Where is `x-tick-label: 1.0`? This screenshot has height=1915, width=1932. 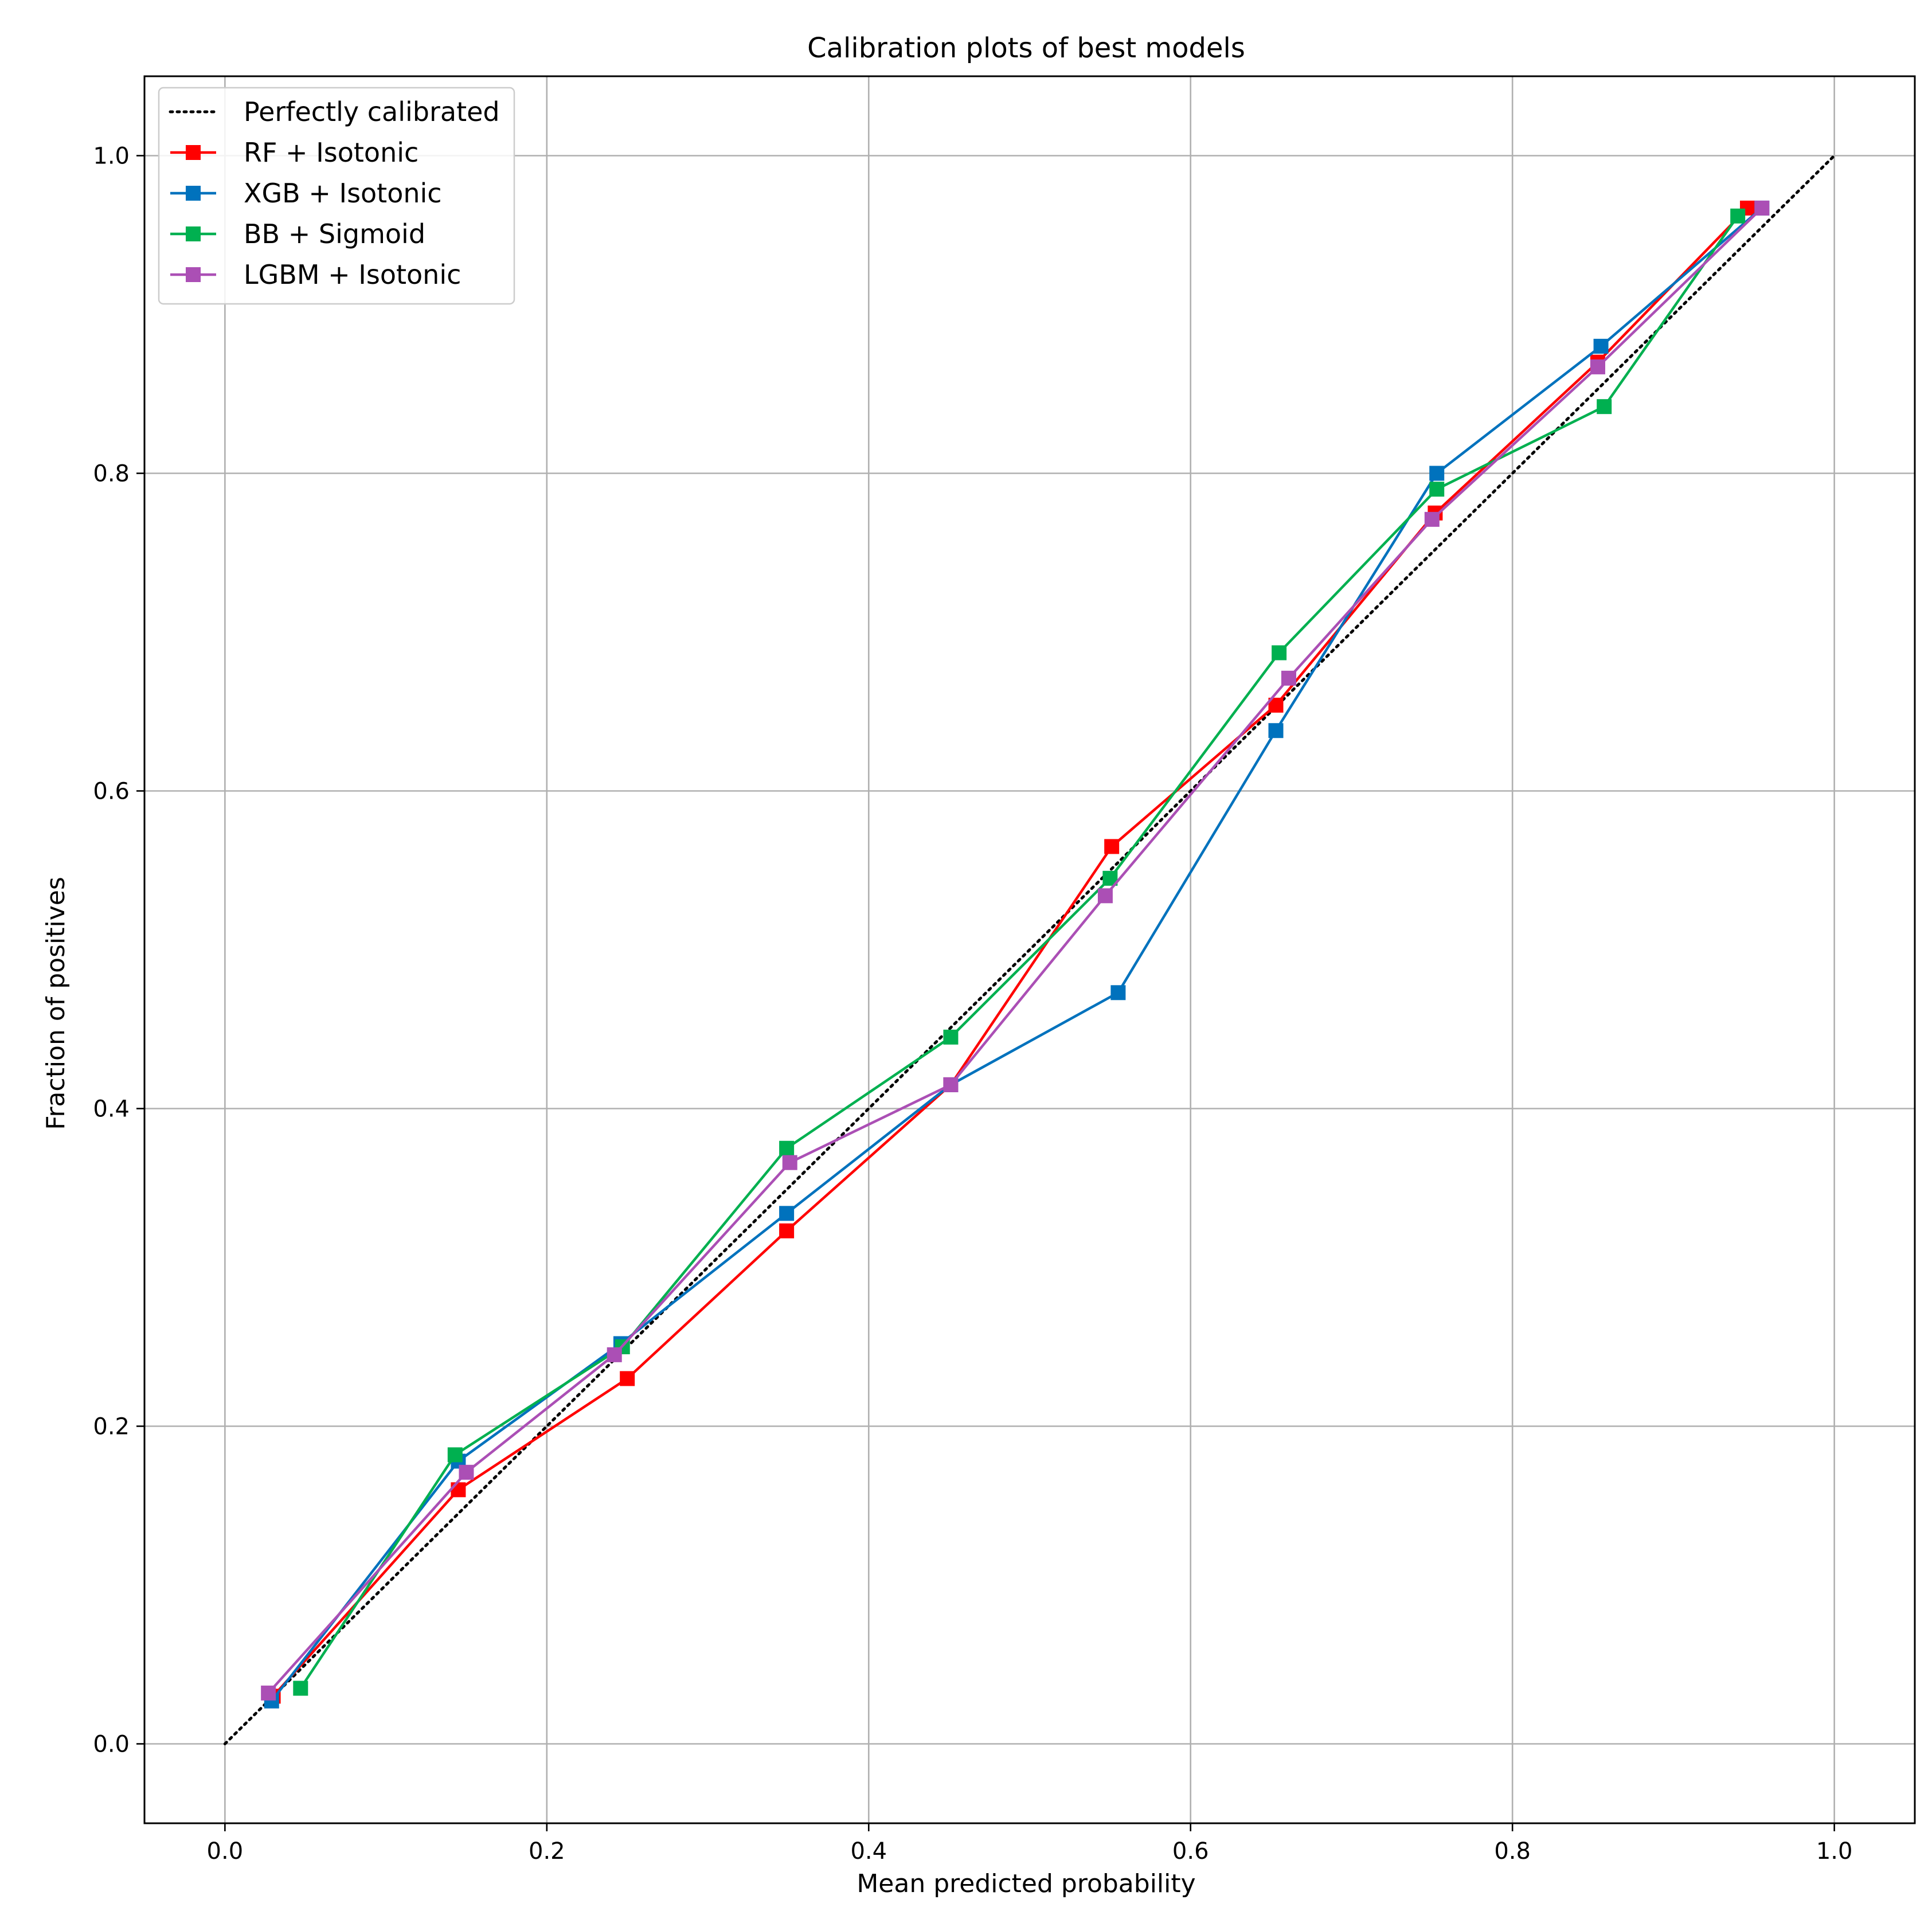
x-tick-label: 1.0 is located at coordinates (1835, 1851).